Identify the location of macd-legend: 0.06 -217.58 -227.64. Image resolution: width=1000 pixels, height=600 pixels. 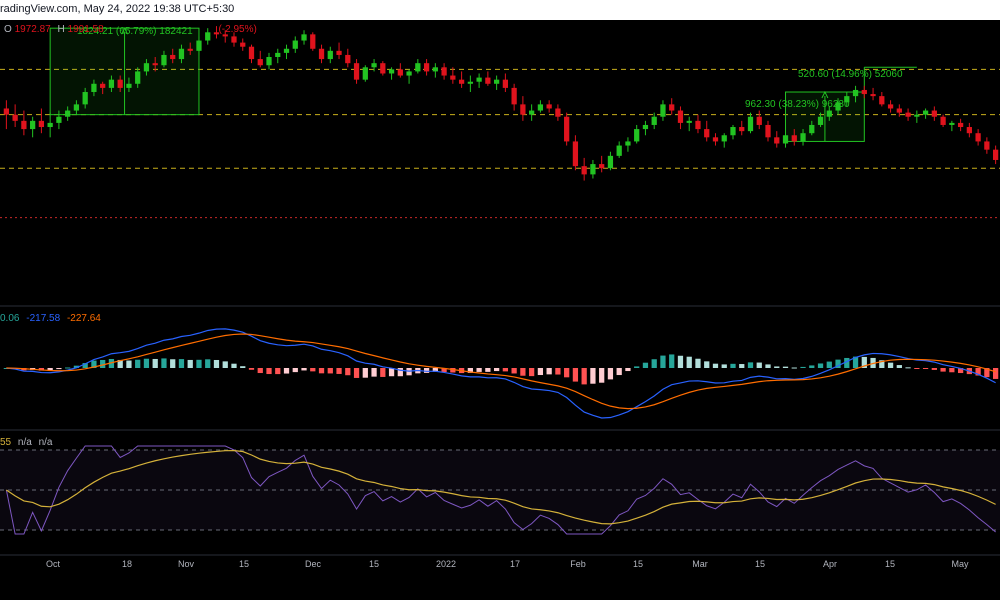
(50, 318).